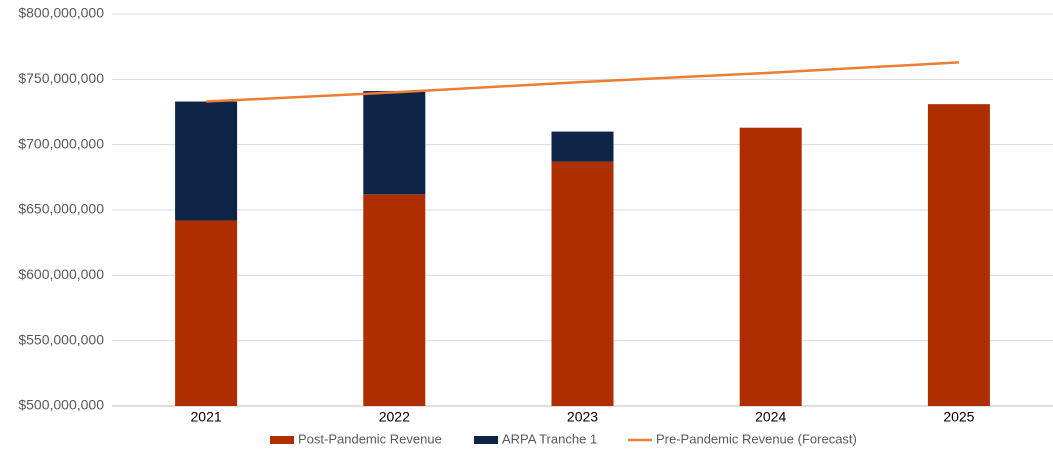 Image resolution: width=1053 pixels, height=450 pixels. Describe the element at coordinates (549, 438) in the screenshot. I see `legend-label: ARPA Tranche 1` at that location.